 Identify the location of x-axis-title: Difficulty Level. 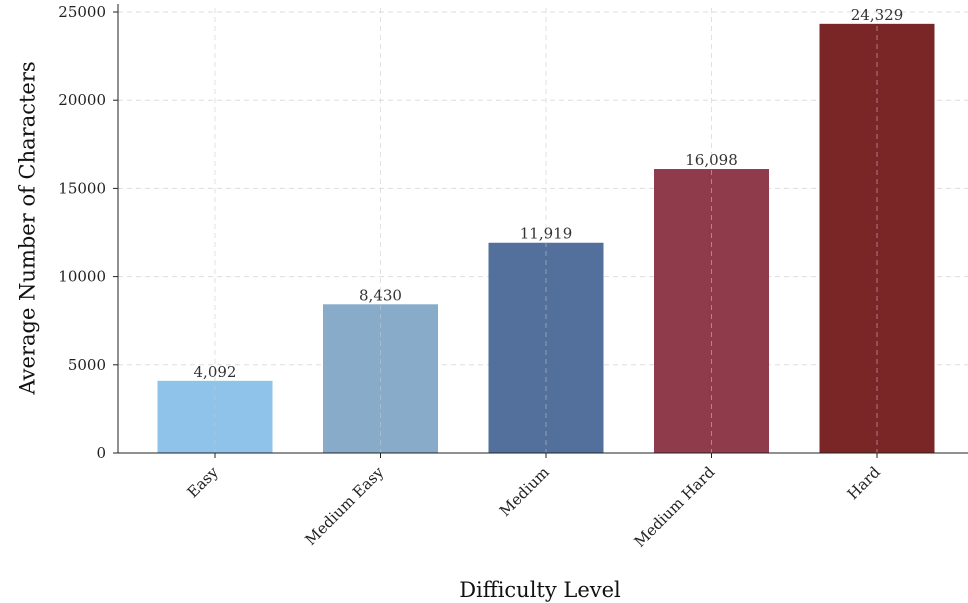
(540, 590).